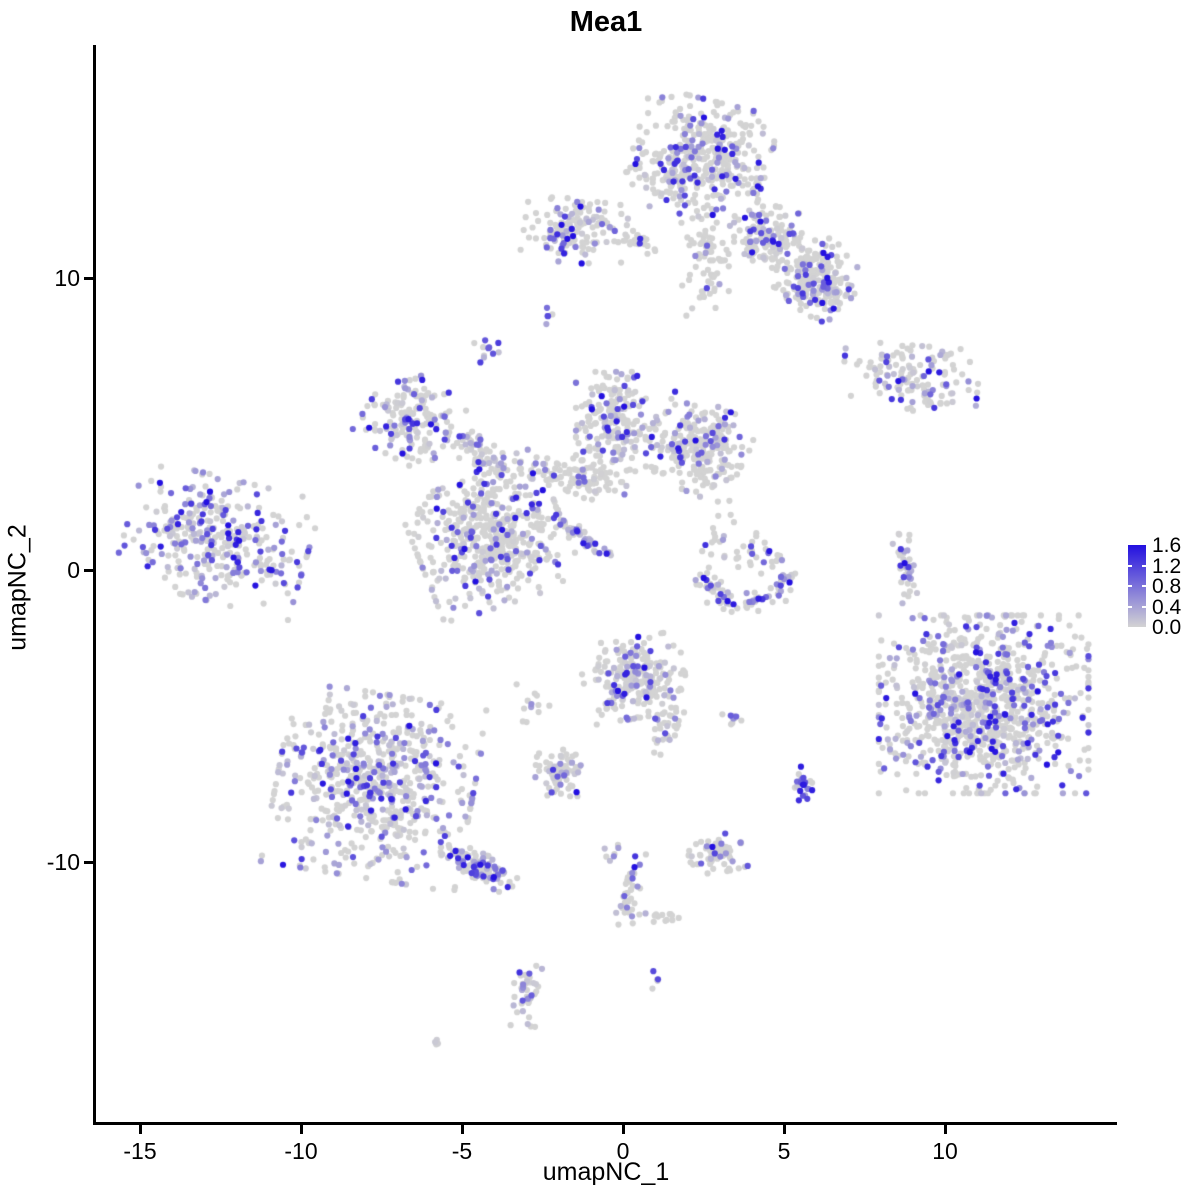  What do you see at coordinates (945, 1151) in the screenshot?
I see `x-tick-label: 10` at bounding box center [945, 1151].